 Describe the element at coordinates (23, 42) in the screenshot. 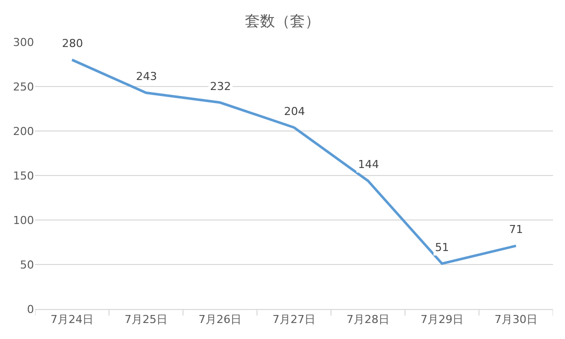

I see `y-tick-label: 300` at that location.